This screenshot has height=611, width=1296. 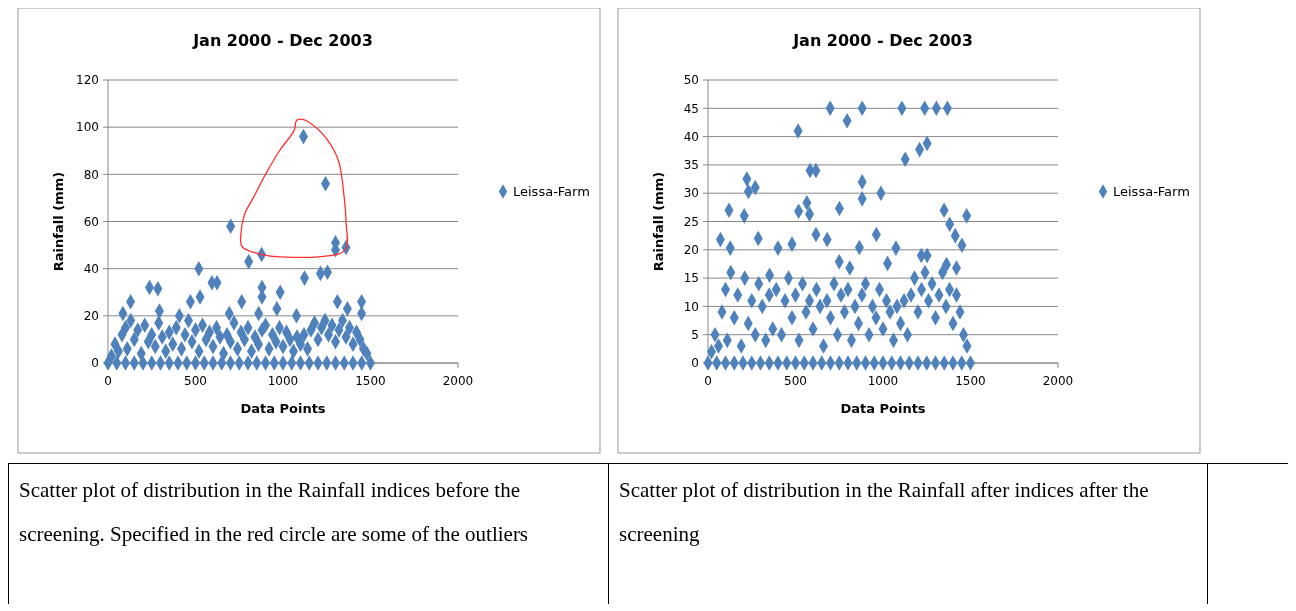 I want to click on y-tick-label: 30, so click(x=691, y=193).